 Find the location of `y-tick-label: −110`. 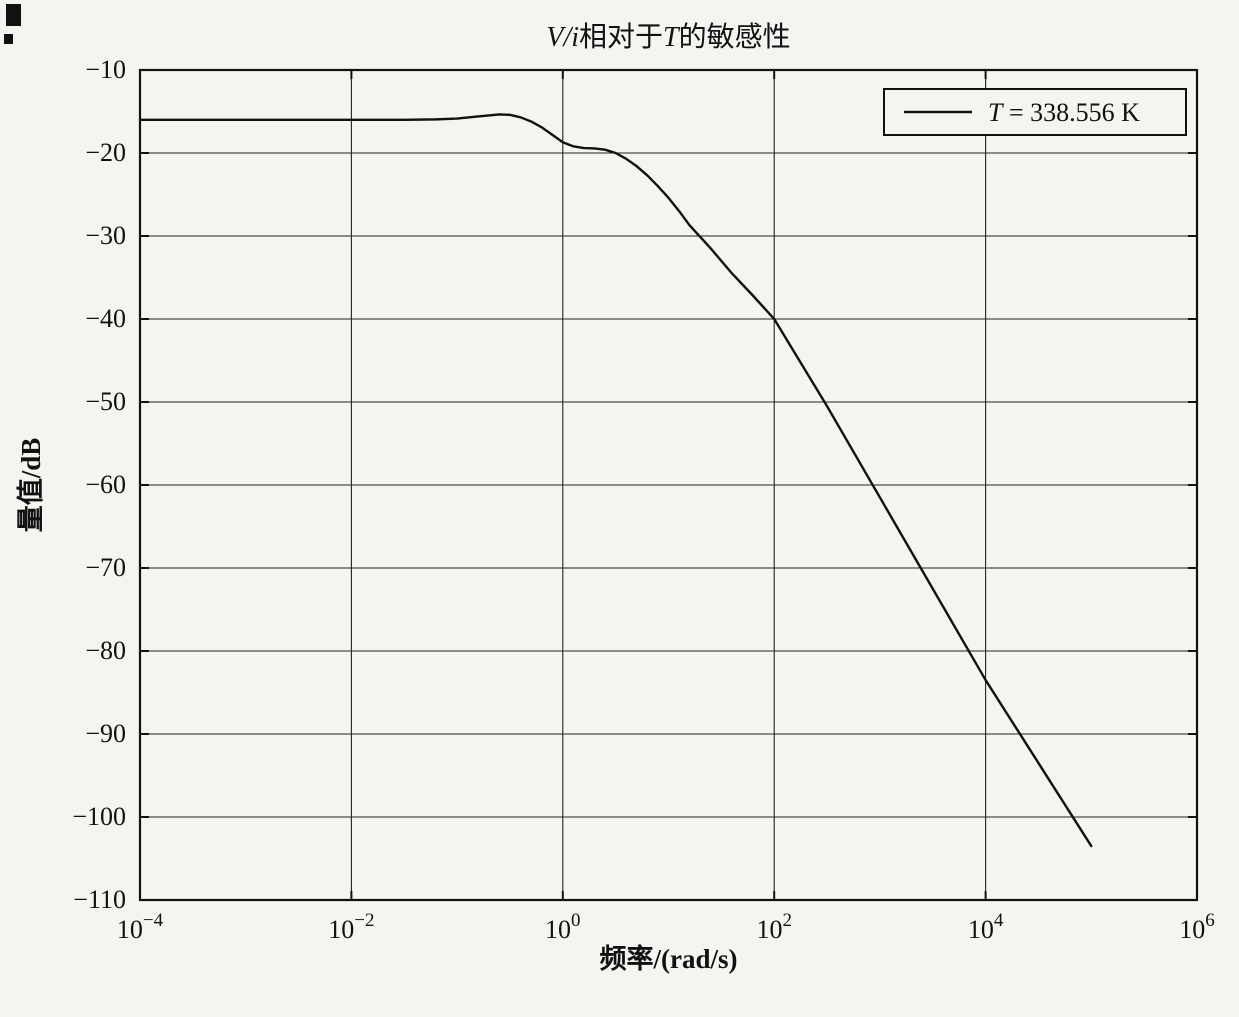

y-tick-label: −110 is located at coordinates (99, 899).